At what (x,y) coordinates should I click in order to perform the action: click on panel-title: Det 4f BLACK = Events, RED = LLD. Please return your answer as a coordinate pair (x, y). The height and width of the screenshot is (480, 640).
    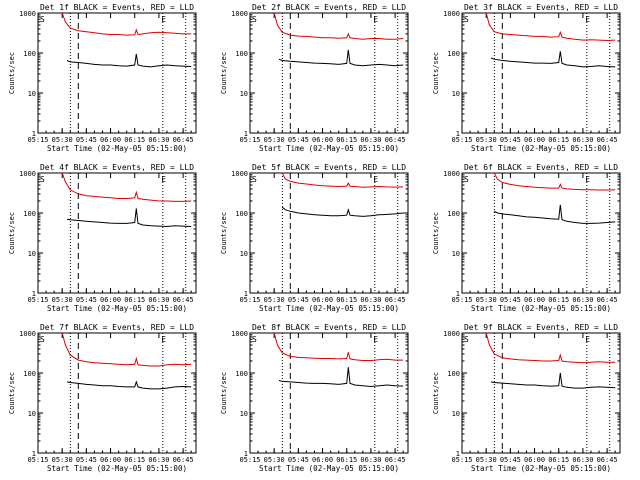
    Looking at the image, I should click on (117, 167).